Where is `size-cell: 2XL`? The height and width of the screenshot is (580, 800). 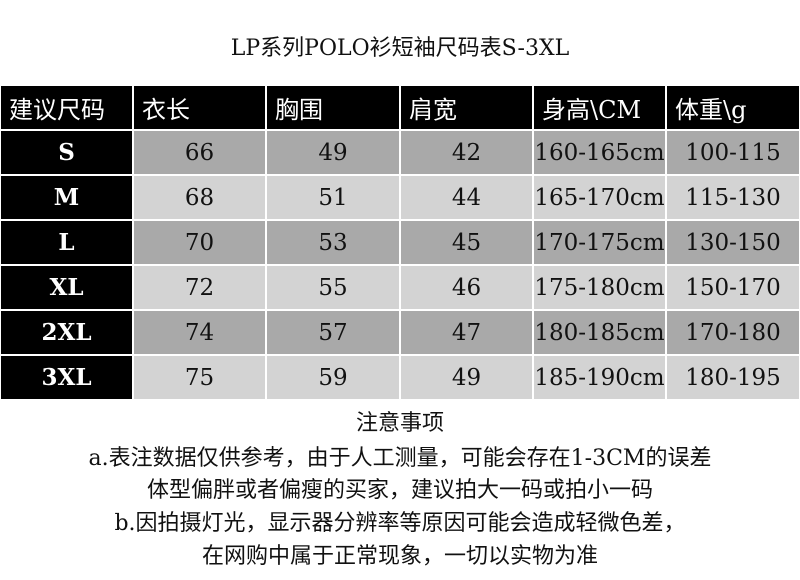
size-cell: 2XL is located at coordinates (66, 332).